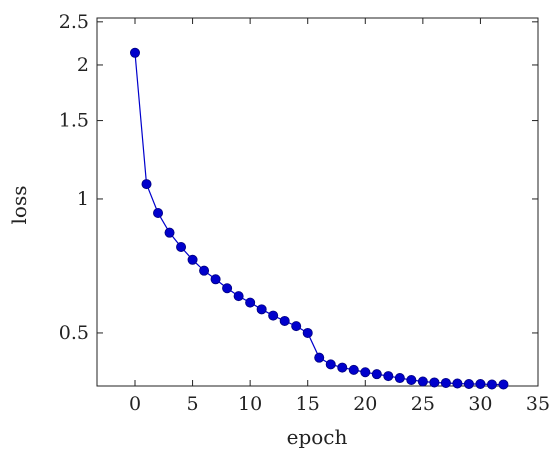 This screenshot has width=550, height=460. I want to click on y-tick-label: 1, so click(83, 199).